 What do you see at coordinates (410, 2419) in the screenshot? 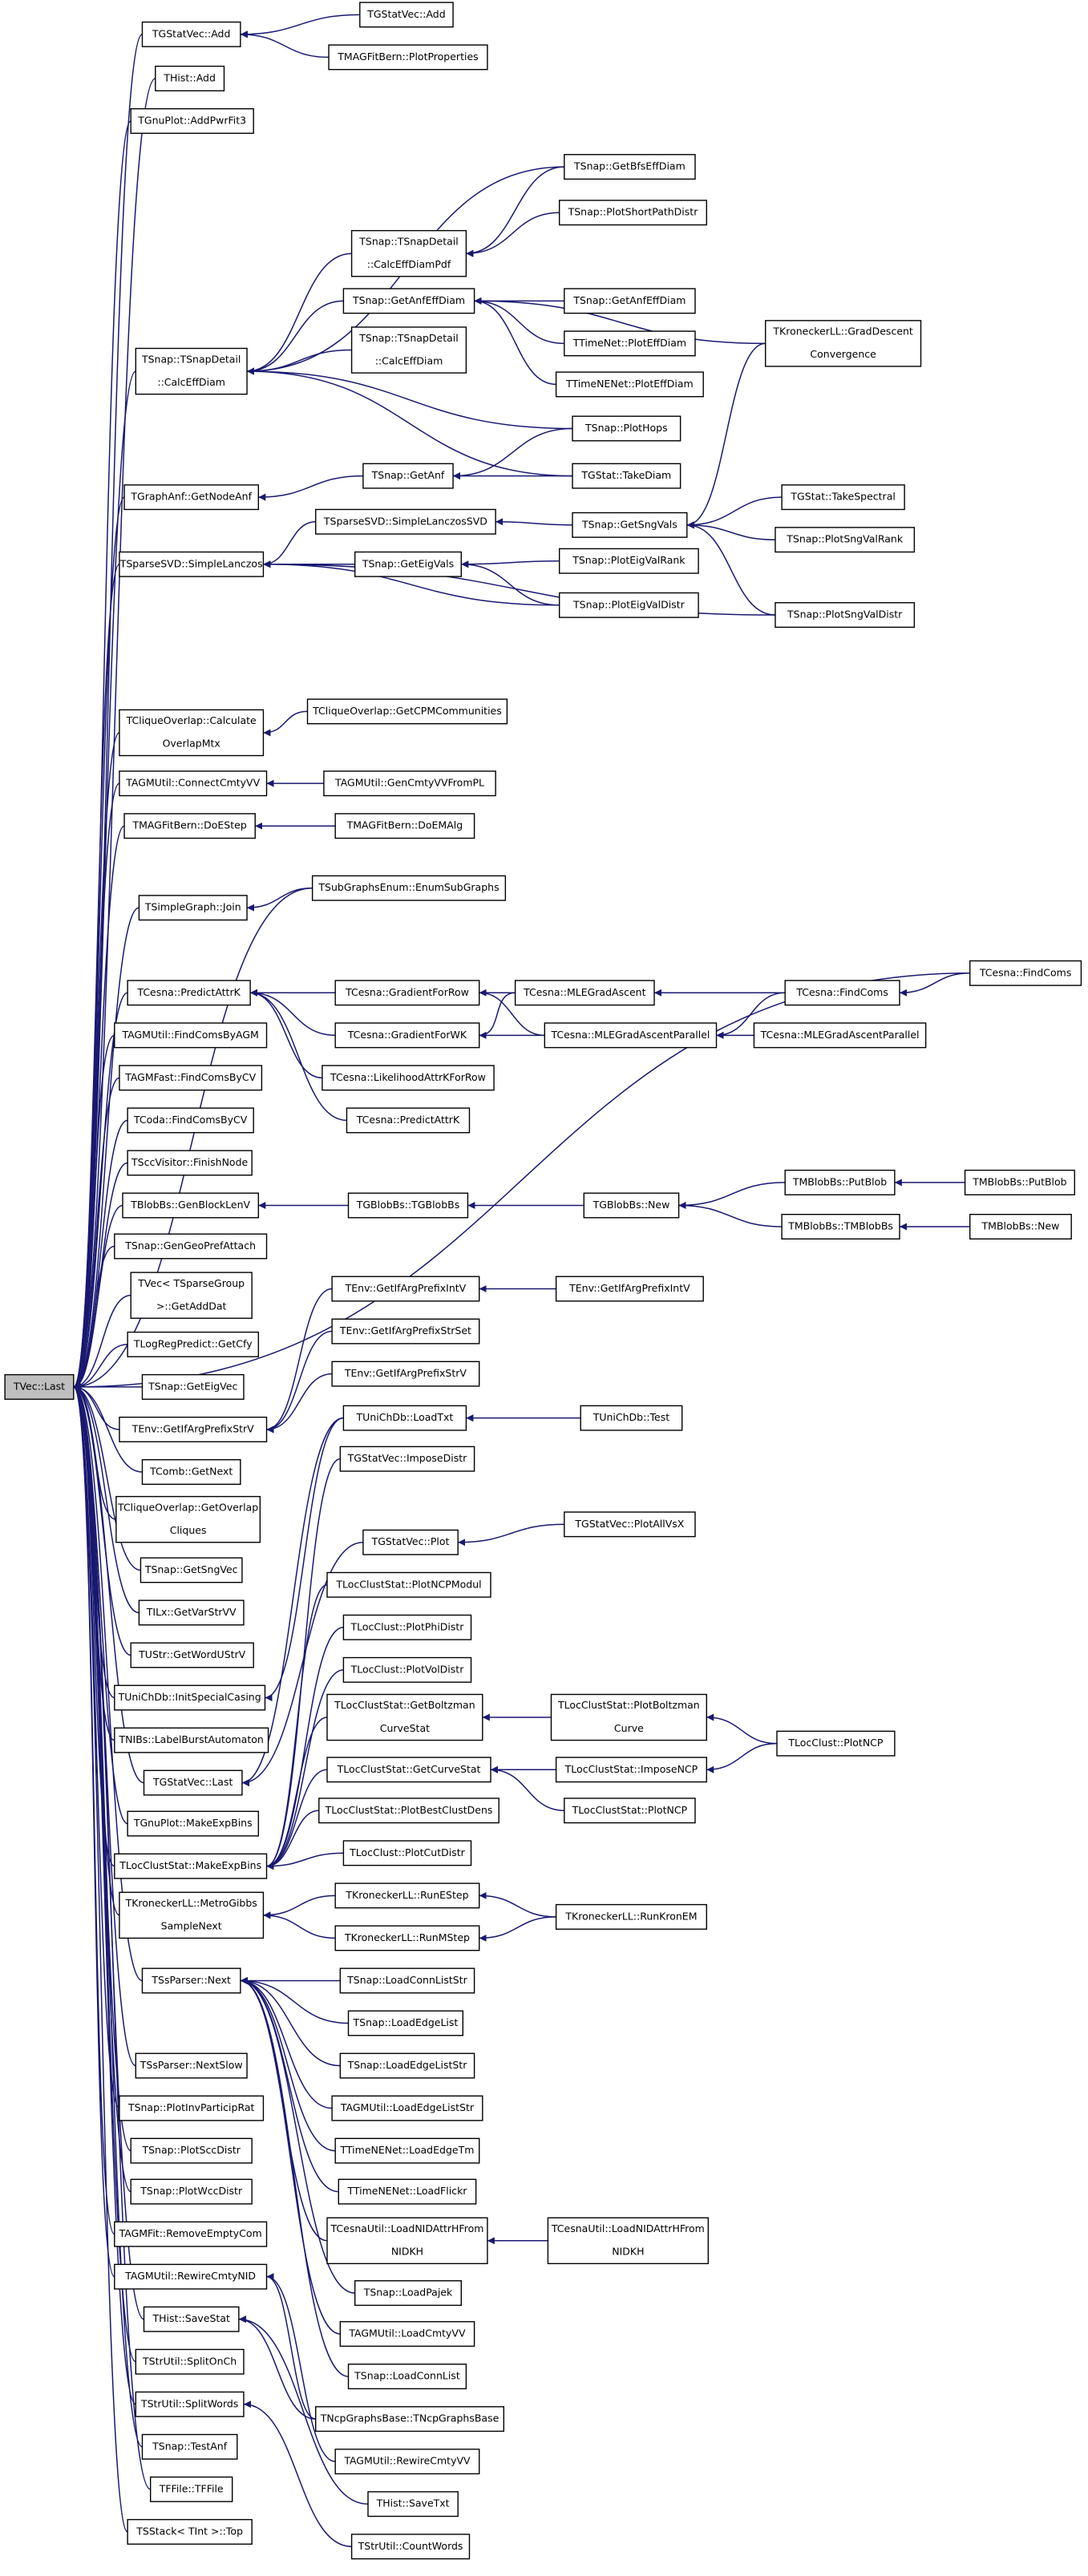
I see `function-node: TNcpGraphsBase::TNcpGraphsBase` at bounding box center [410, 2419].